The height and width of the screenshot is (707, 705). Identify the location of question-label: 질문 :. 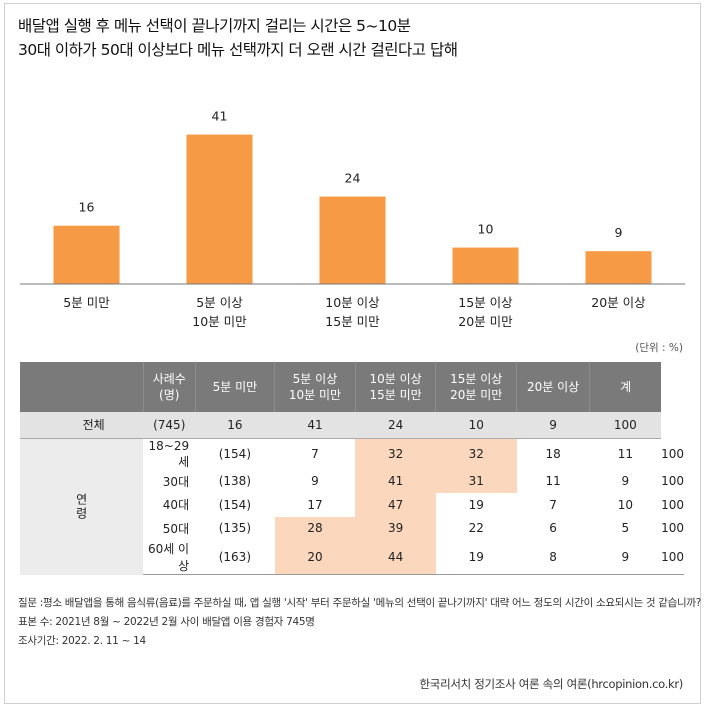
(30, 603).